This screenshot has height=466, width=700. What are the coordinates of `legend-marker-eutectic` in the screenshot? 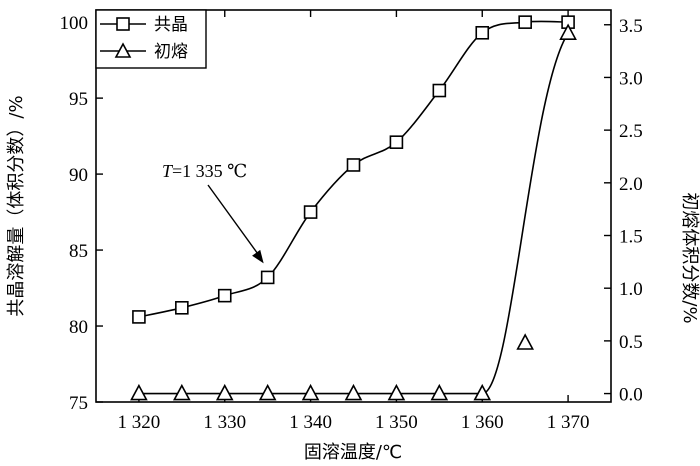 It's located at (123, 24).